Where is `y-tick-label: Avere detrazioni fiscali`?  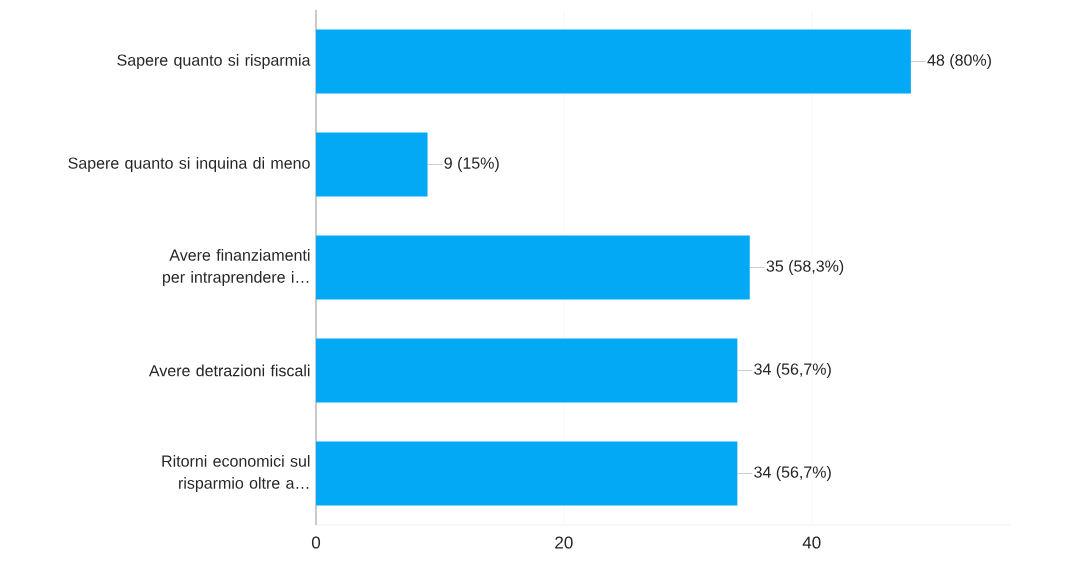 y-tick-label: Avere detrazioni fiscali is located at coordinates (229, 370).